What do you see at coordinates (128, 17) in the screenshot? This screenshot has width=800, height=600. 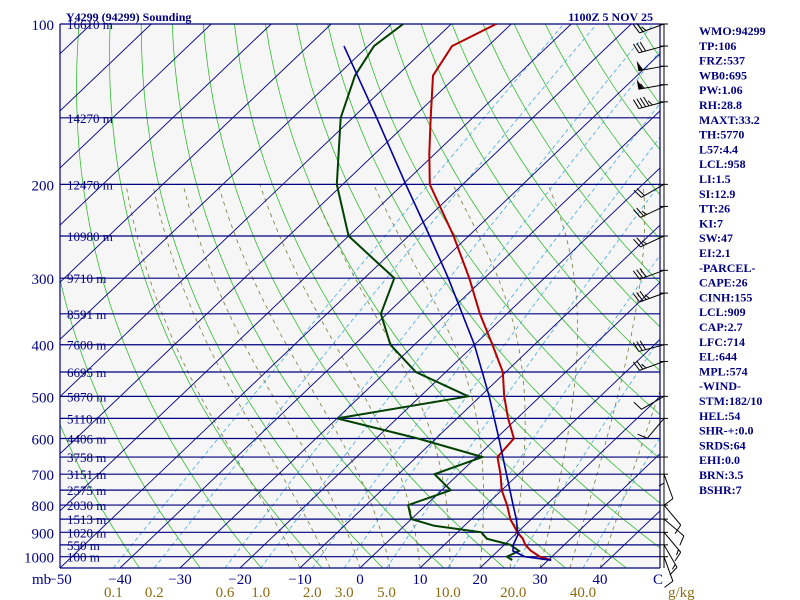 I see `title-left: Y4299 (94299) Sounding` at bounding box center [128, 17].